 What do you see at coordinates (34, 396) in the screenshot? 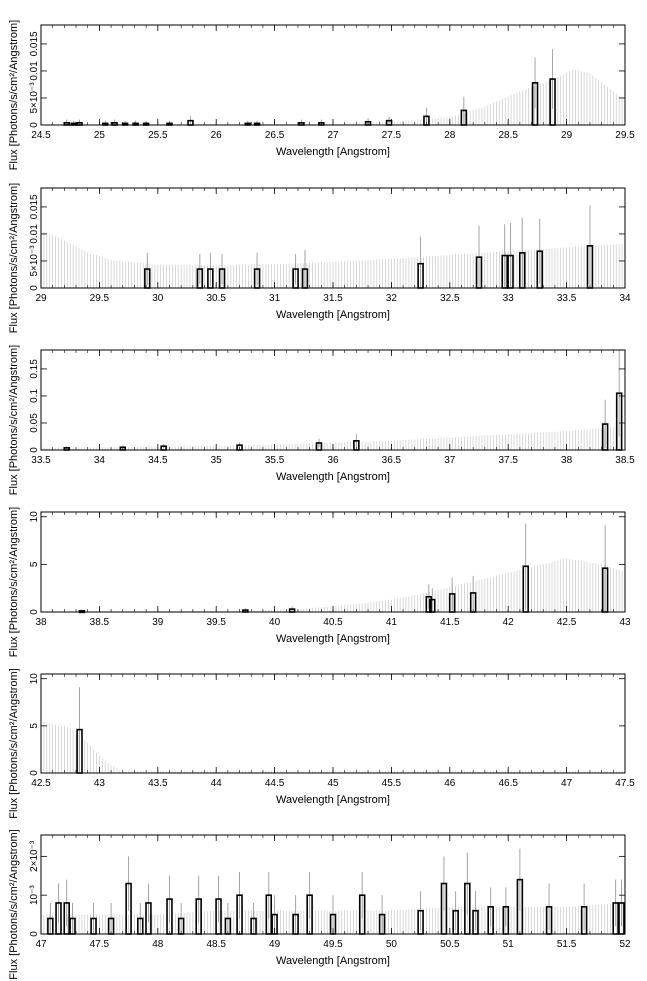
I see `y-tick-label: 0.1` at bounding box center [34, 396].